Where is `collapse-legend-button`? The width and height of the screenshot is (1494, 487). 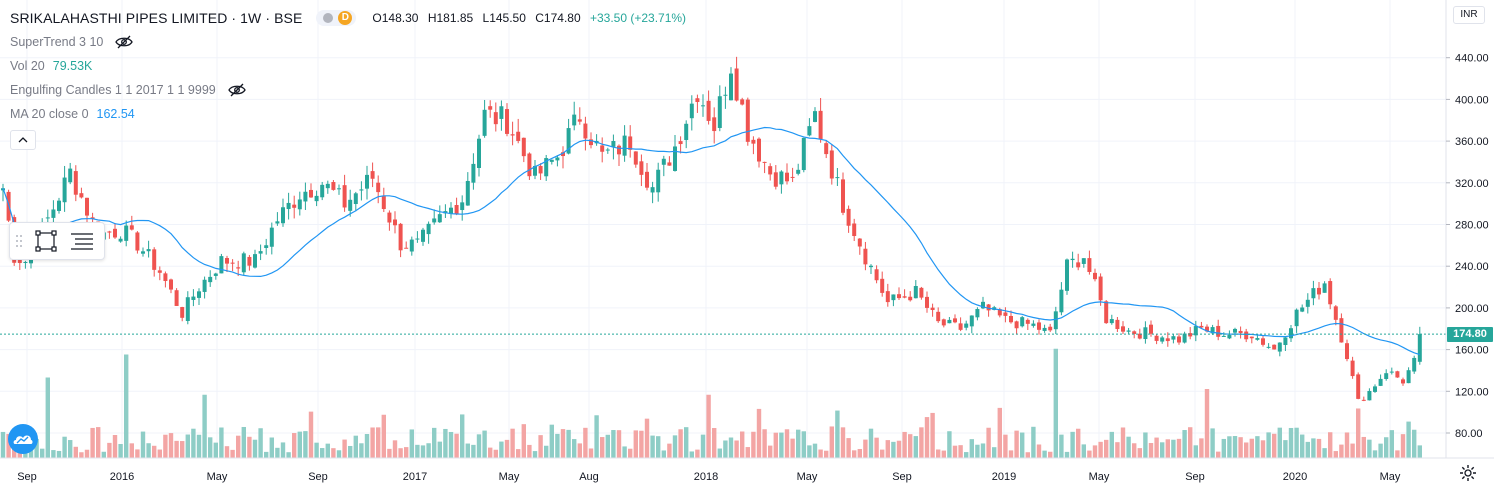 collapse-legend-button is located at coordinates (23, 140).